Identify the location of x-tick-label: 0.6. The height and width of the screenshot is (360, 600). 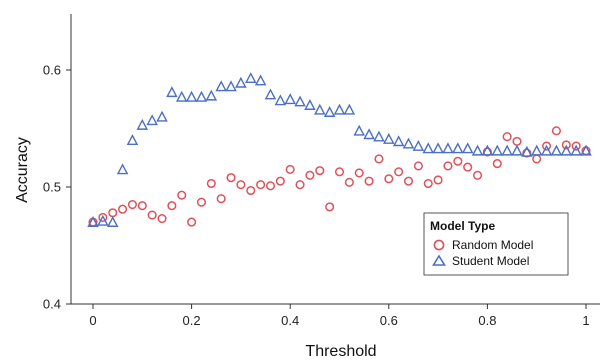
(389, 320).